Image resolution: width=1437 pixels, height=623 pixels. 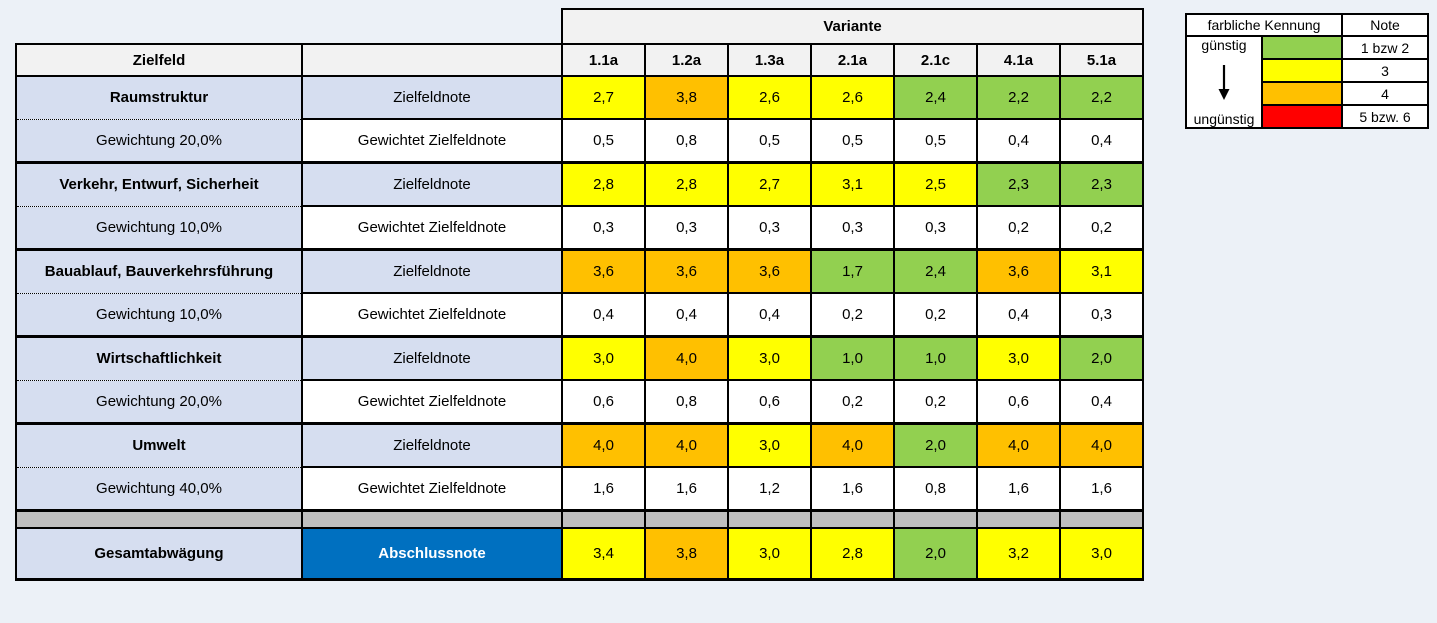 What do you see at coordinates (1018, 97) in the screenshot?
I see `score-cell: 2,2` at bounding box center [1018, 97].